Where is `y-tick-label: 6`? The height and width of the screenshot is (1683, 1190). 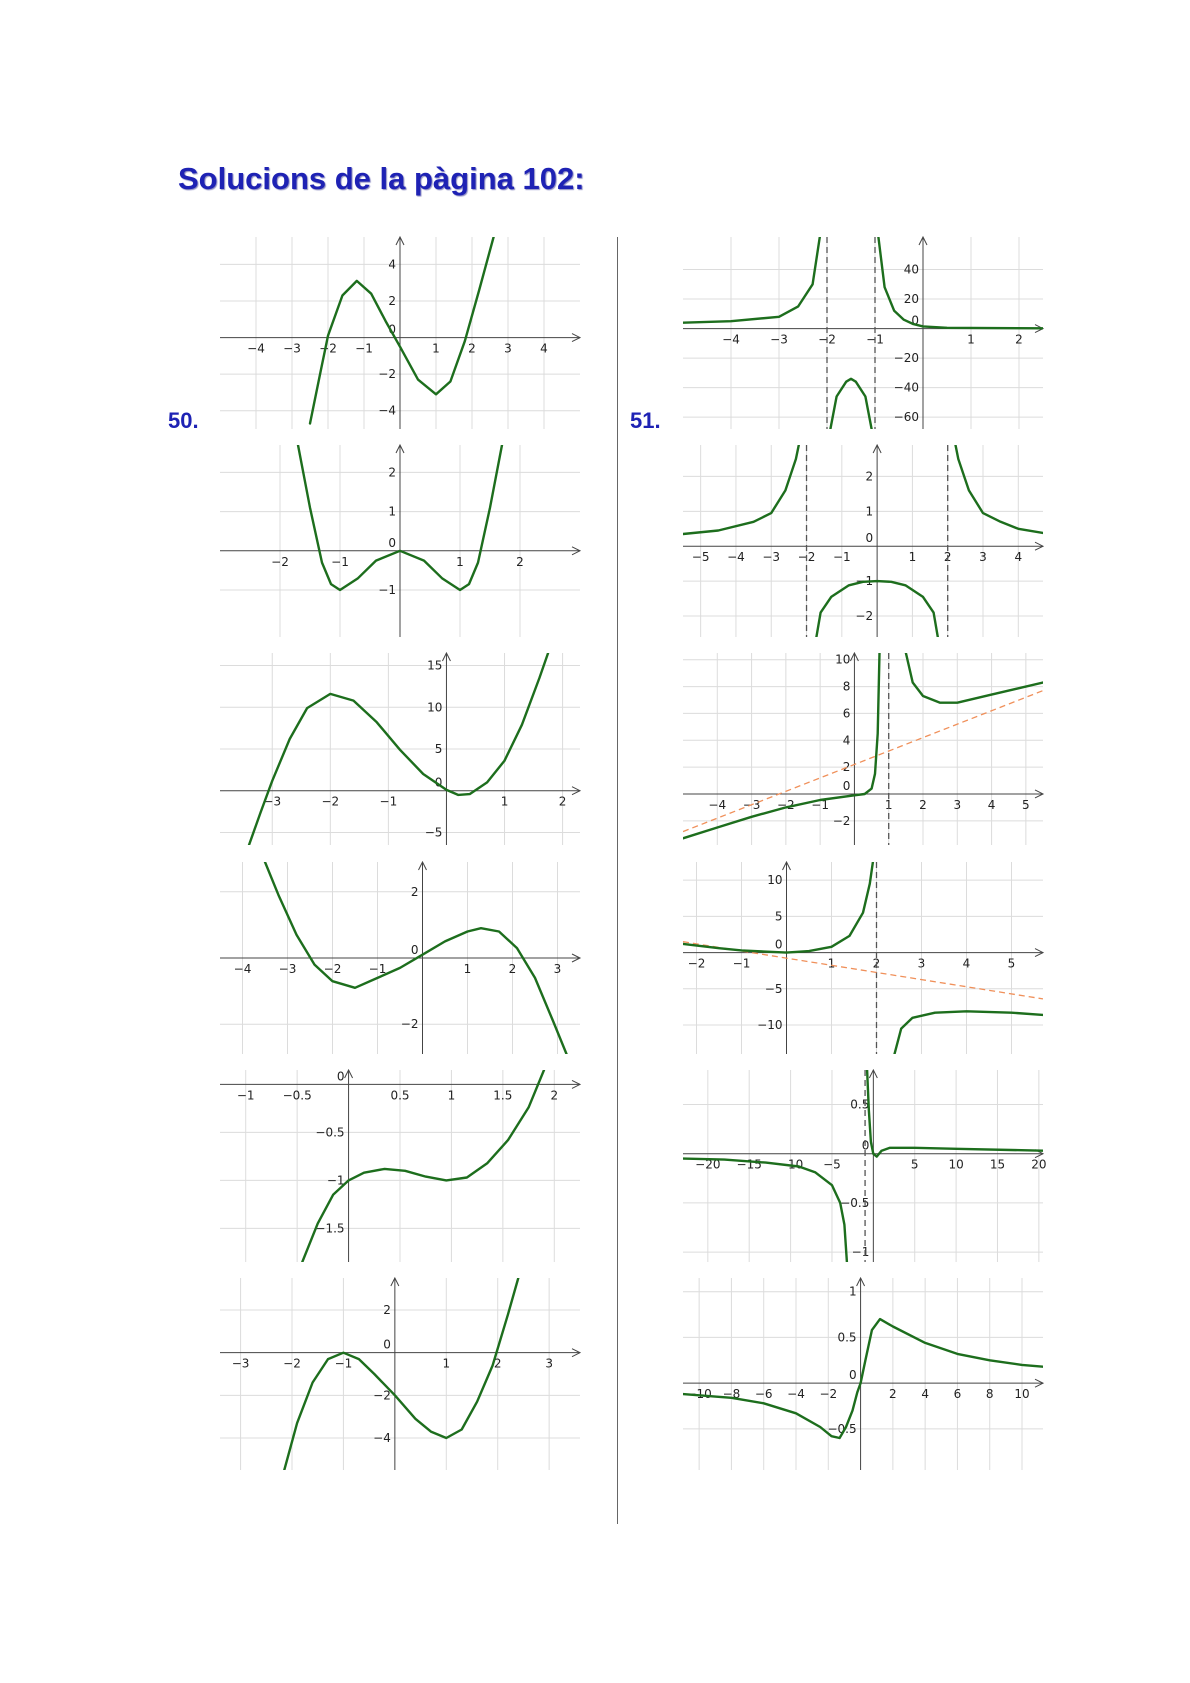
y-tick-label: 6 is located at coordinates (847, 713).